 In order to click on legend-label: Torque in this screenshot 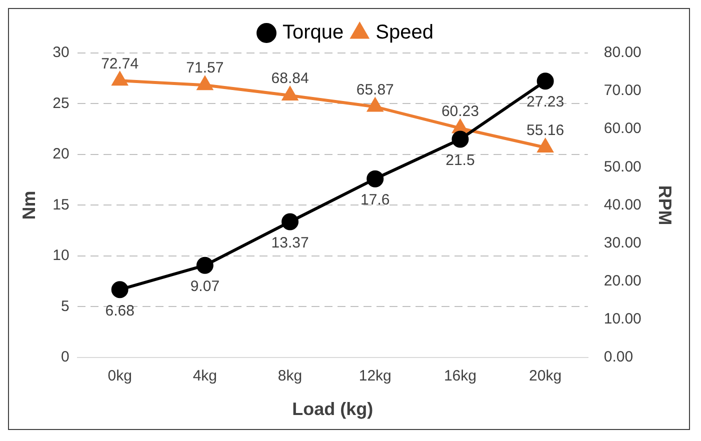, I will do `click(313, 33)`.